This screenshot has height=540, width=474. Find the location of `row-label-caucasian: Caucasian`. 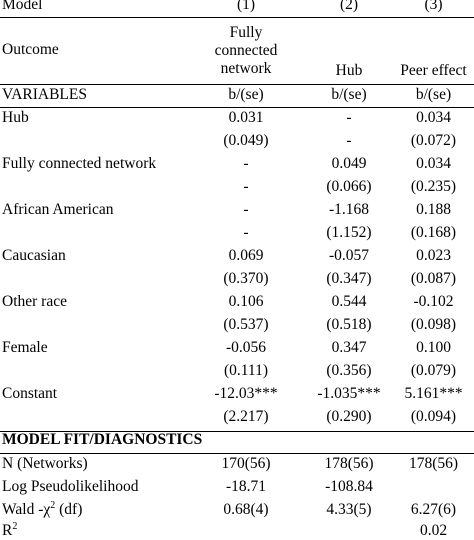

row-label-caucasian: Caucasian is located at coordinates (34, 255).